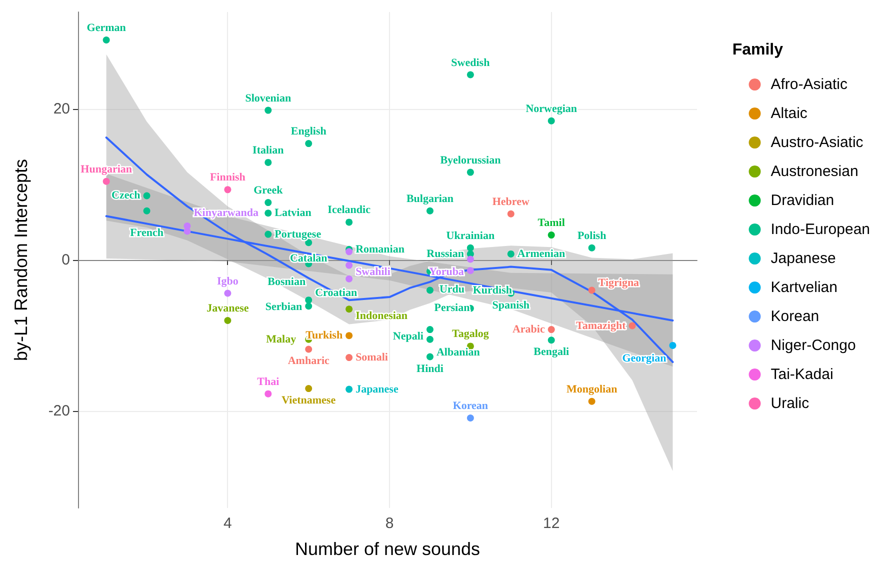  What do you see at coordinates (795, 316) in the screenshot?
I see `legend-label: Korean` at bounding box center [795, 316].